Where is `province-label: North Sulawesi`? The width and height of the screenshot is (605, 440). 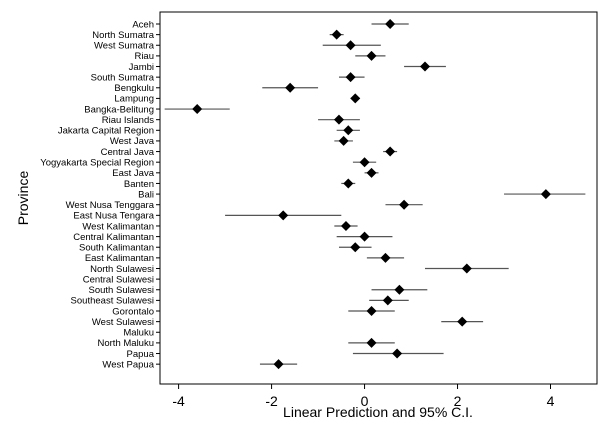 province-label: North Sulawesi is located at coordinates (122, 269).